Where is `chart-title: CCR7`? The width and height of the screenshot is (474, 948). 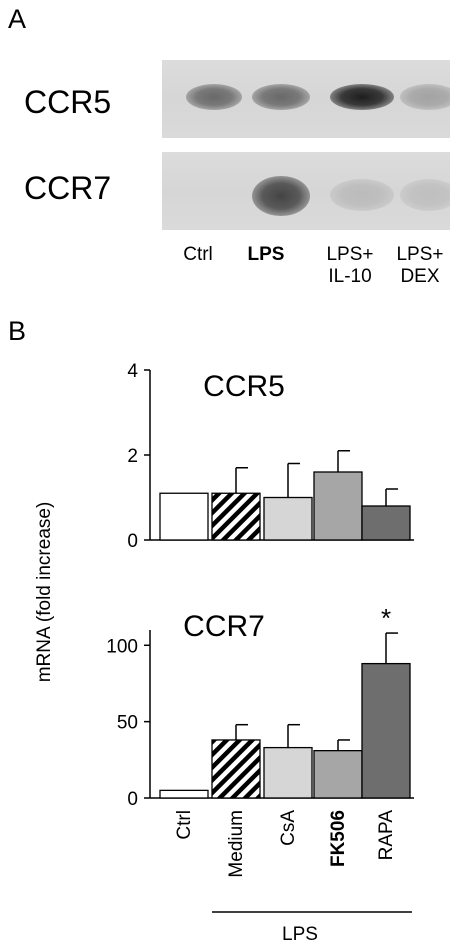 chart-title: CCR7 is located at coordinates (224, 626).